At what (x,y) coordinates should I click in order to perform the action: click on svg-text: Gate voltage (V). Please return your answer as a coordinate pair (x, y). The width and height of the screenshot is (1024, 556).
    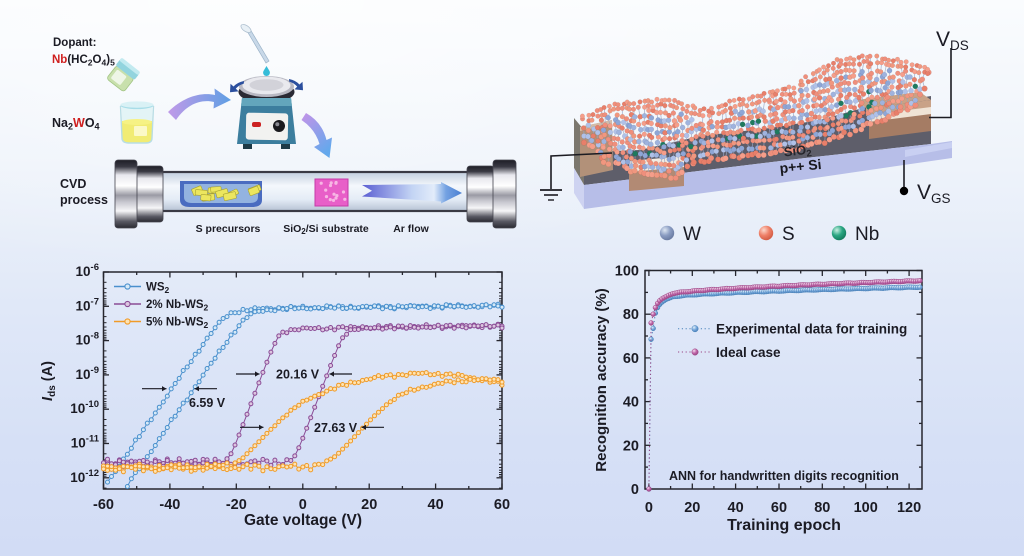
    Looking at the image, I should click on (303, 520).